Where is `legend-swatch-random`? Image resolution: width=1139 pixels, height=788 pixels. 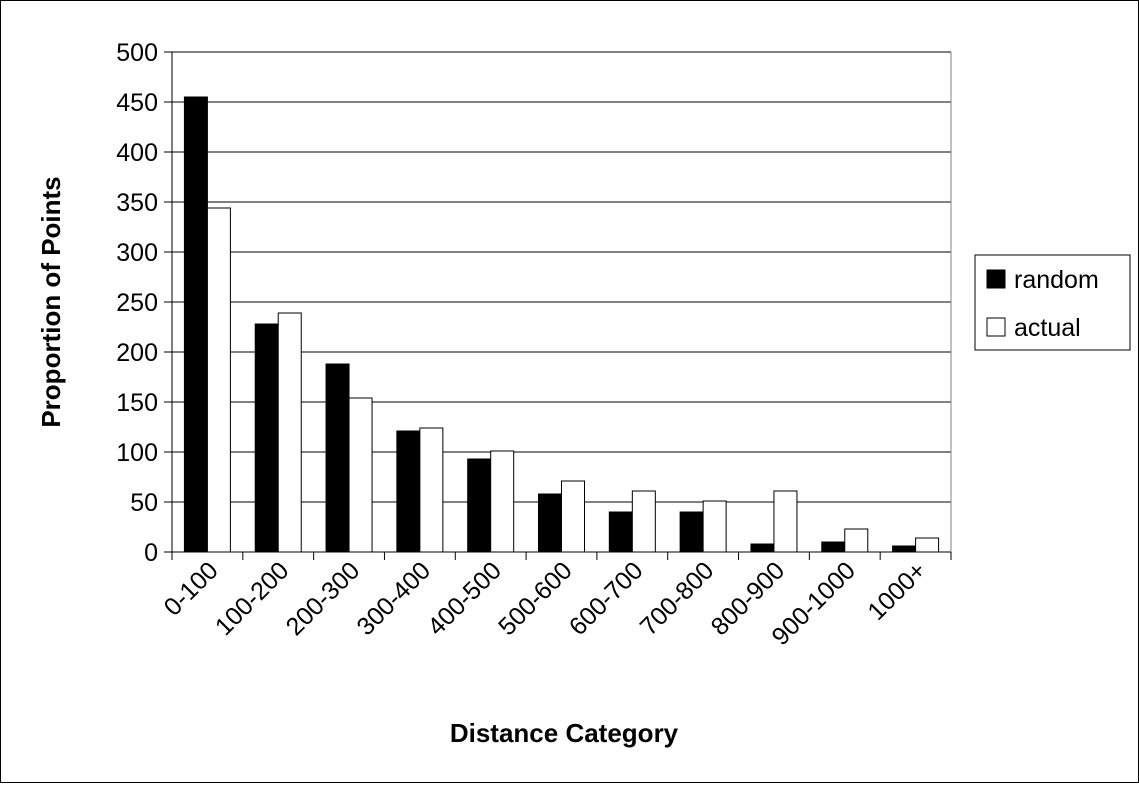
legend-swatch-random is located at coordinates (996, 279).